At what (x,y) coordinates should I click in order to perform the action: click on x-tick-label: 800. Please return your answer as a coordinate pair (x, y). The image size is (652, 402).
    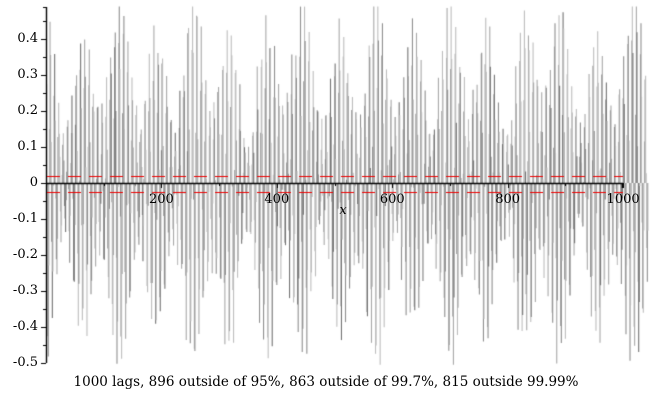
    Looking at the image, I should click on (508, 199).